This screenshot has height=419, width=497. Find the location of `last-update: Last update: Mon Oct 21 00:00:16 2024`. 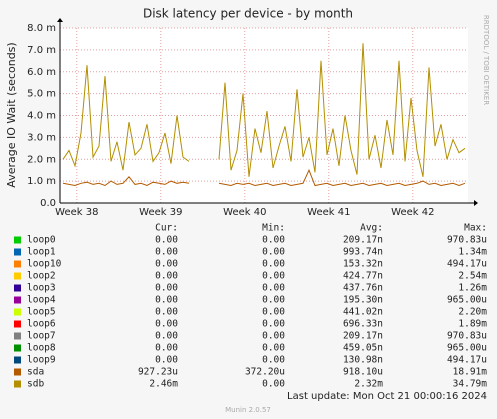

last-update: Last update: Mon Oct 21 00:00:16 2024 is located at coordinates (387, 396).